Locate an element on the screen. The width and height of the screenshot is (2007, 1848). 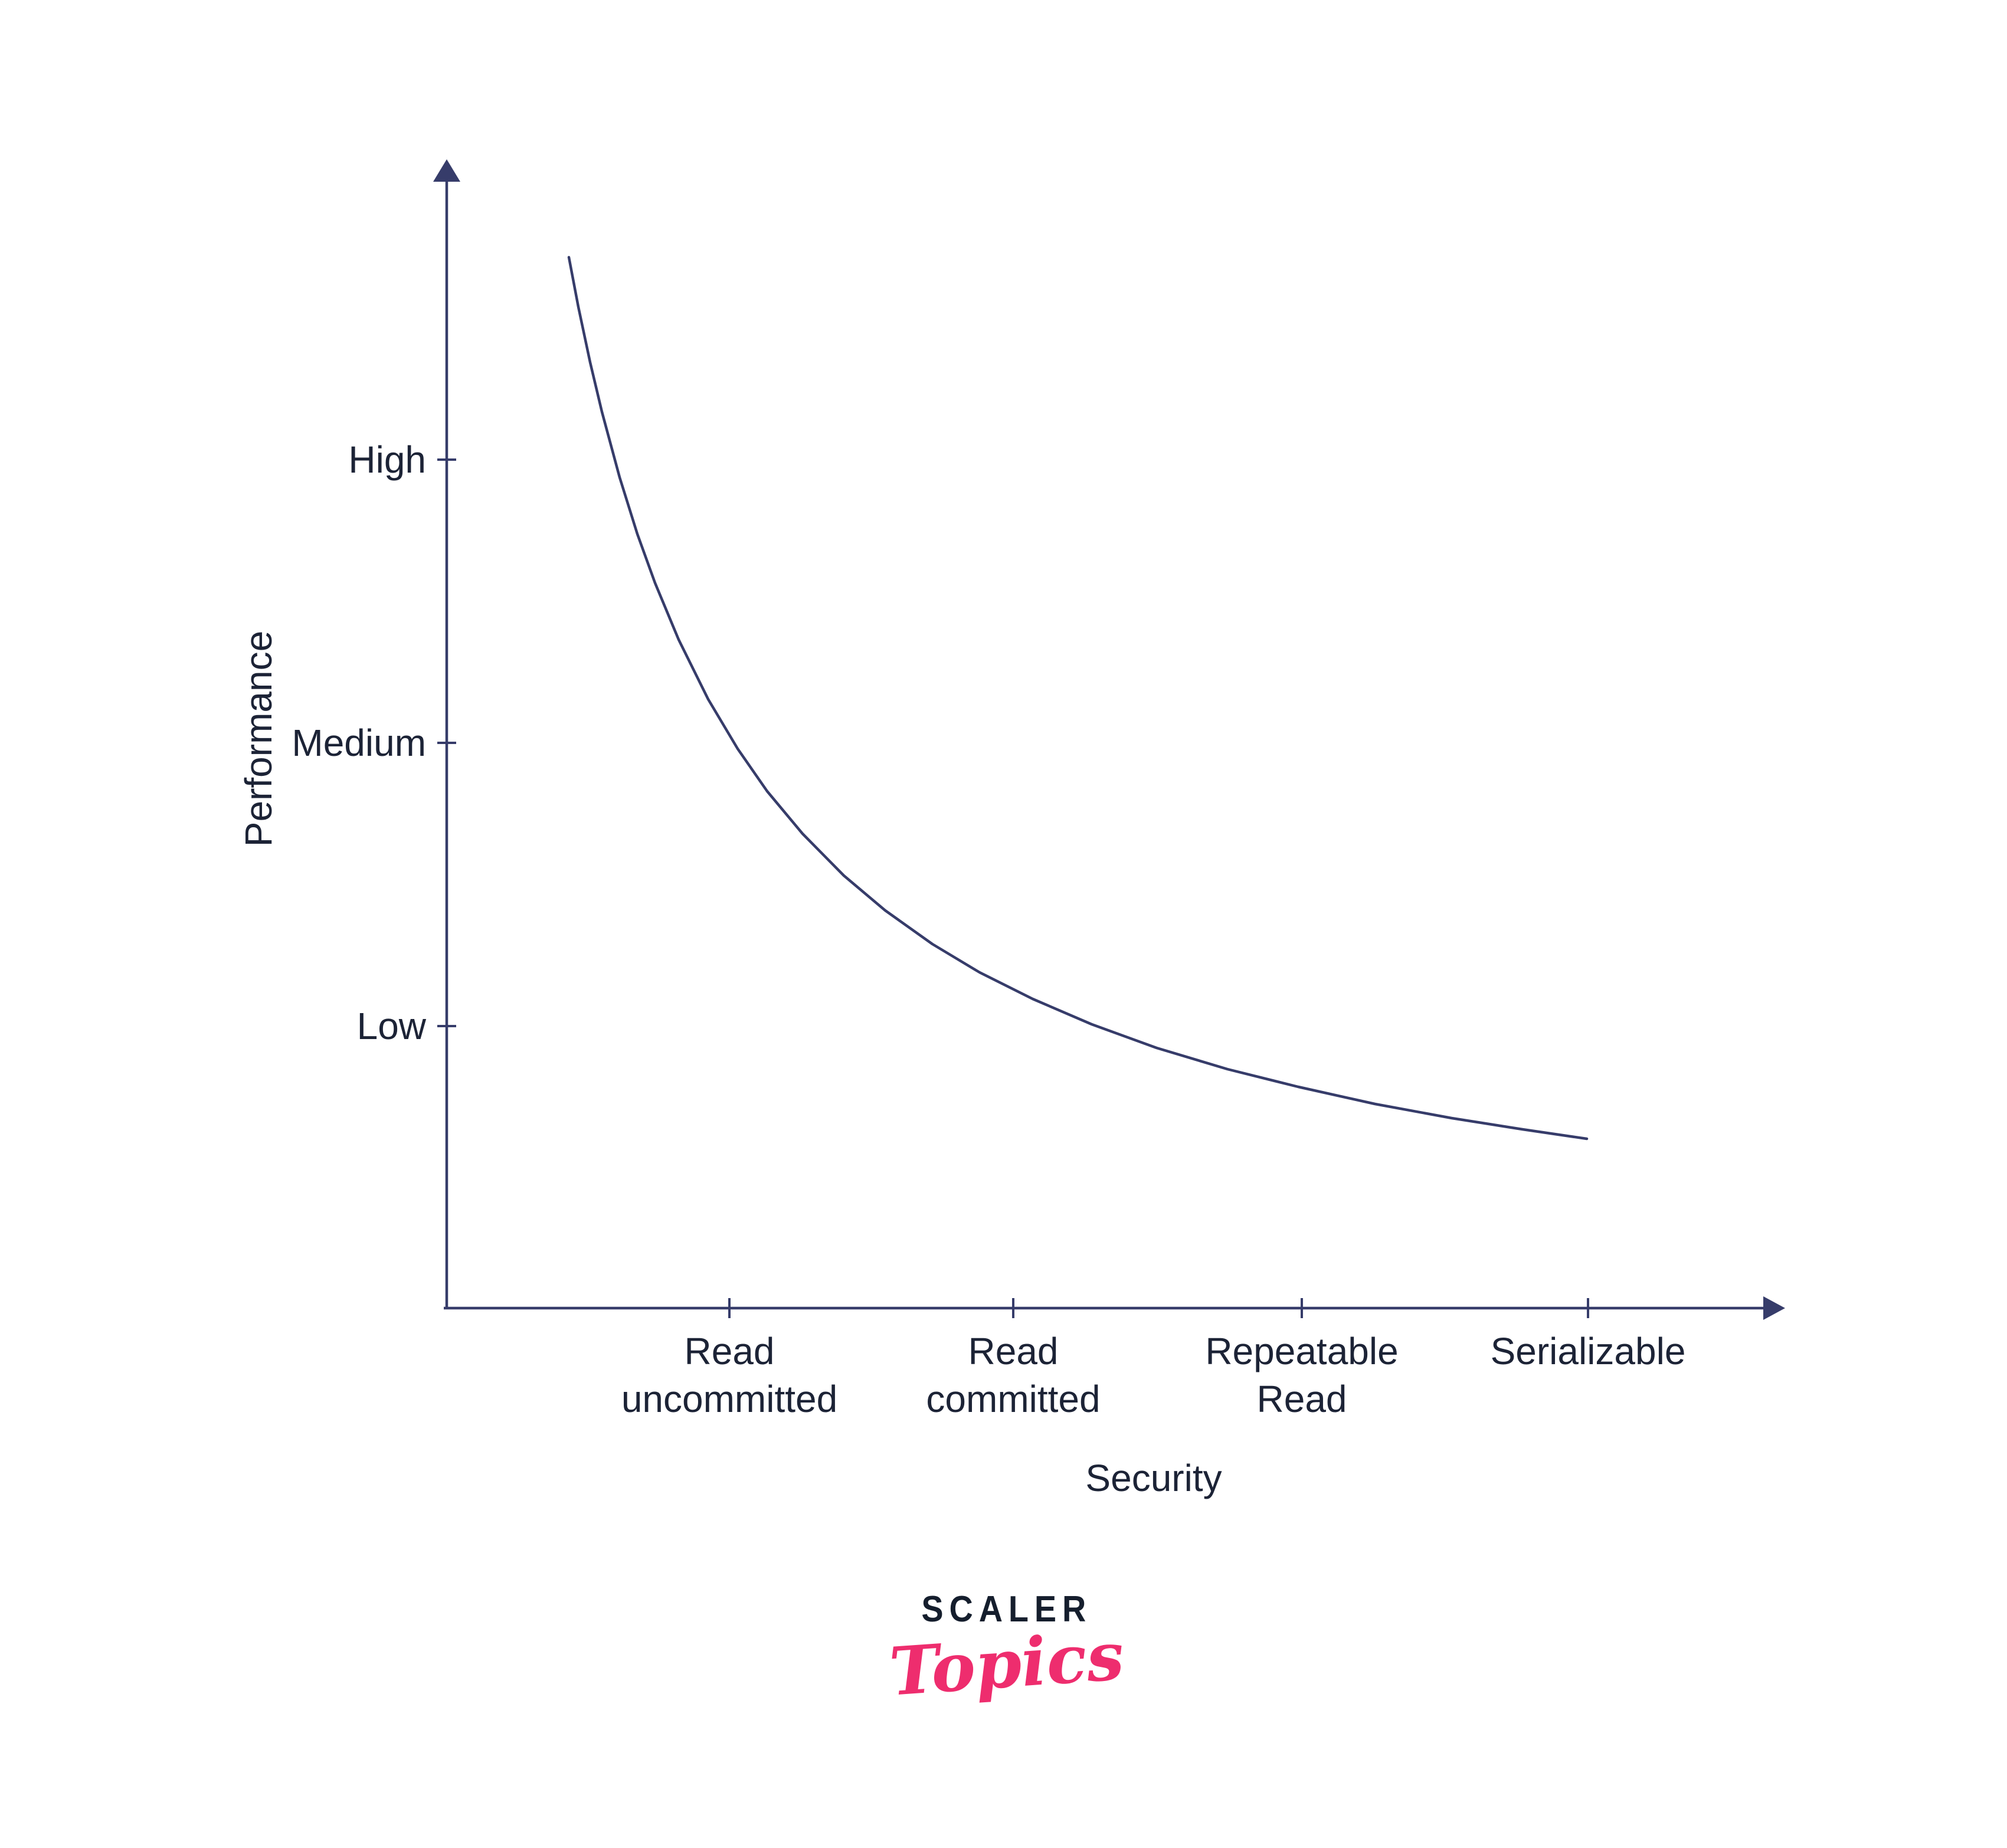
scaler-topics-logo: SCALER Topics is located at coordinates (1006, 1649).